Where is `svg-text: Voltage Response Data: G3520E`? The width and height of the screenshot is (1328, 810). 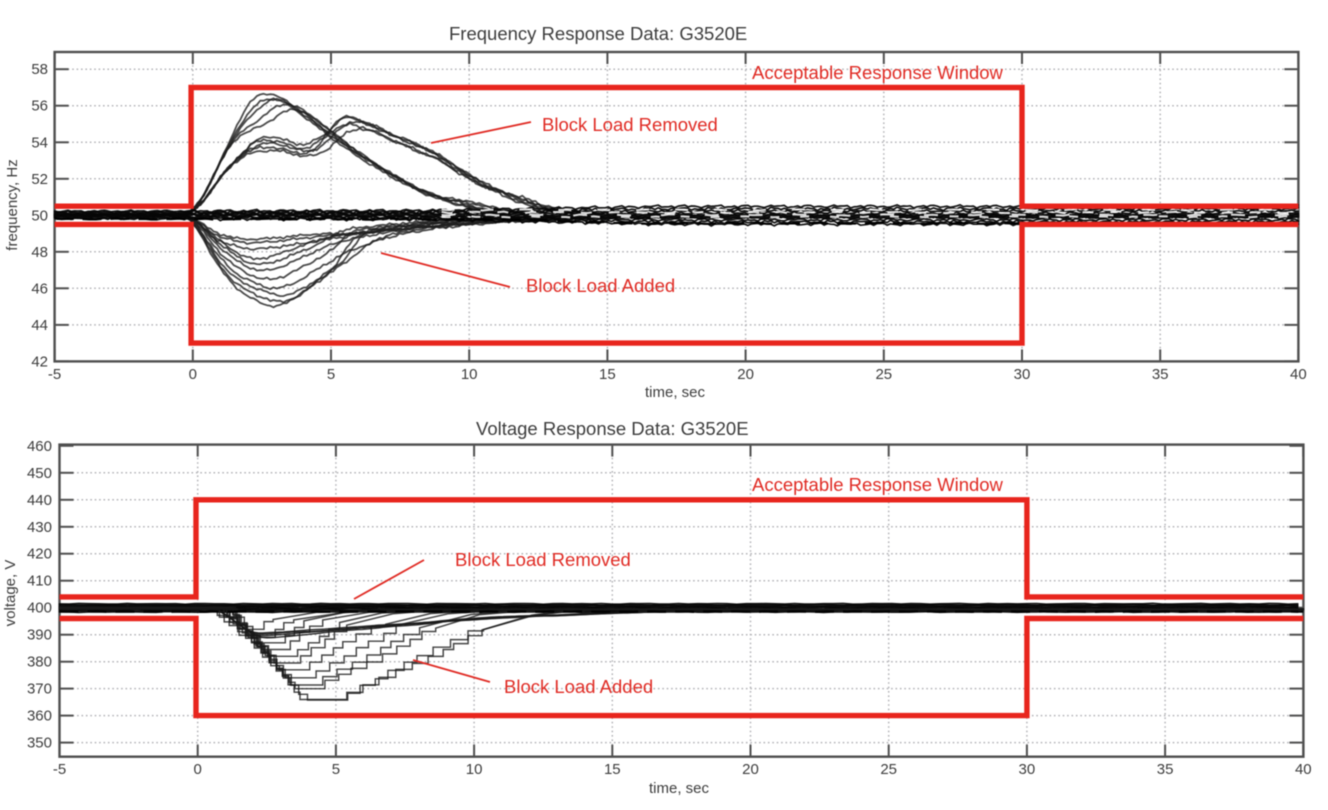
svg-text: Voltage Response Data: G3520E is located at coordinates (612, 428).